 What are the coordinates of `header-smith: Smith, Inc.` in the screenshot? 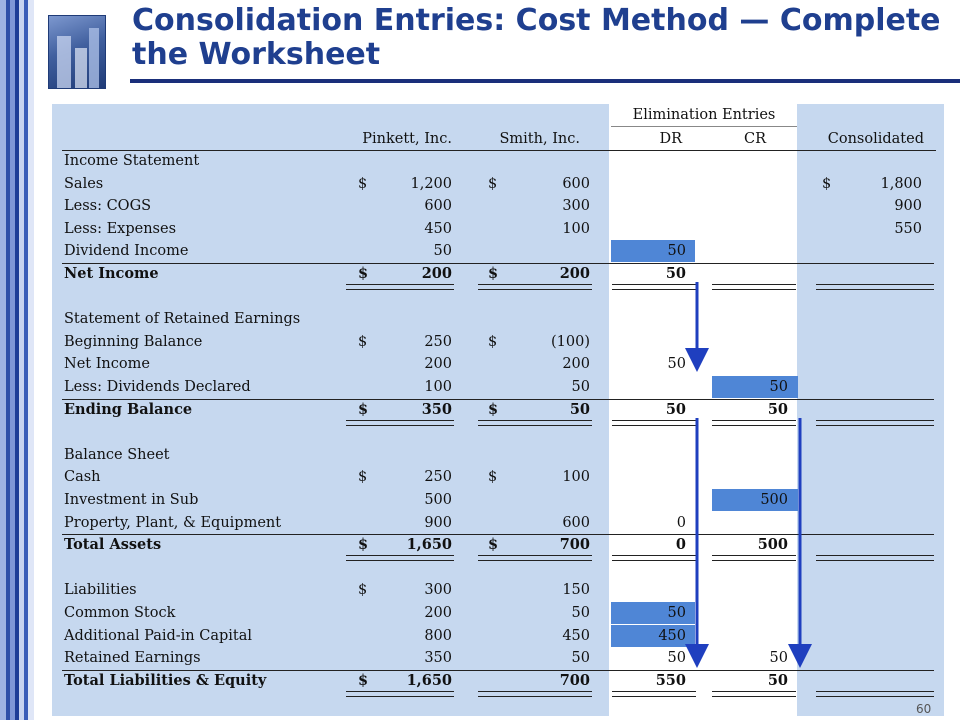 It's located at (539, 139).